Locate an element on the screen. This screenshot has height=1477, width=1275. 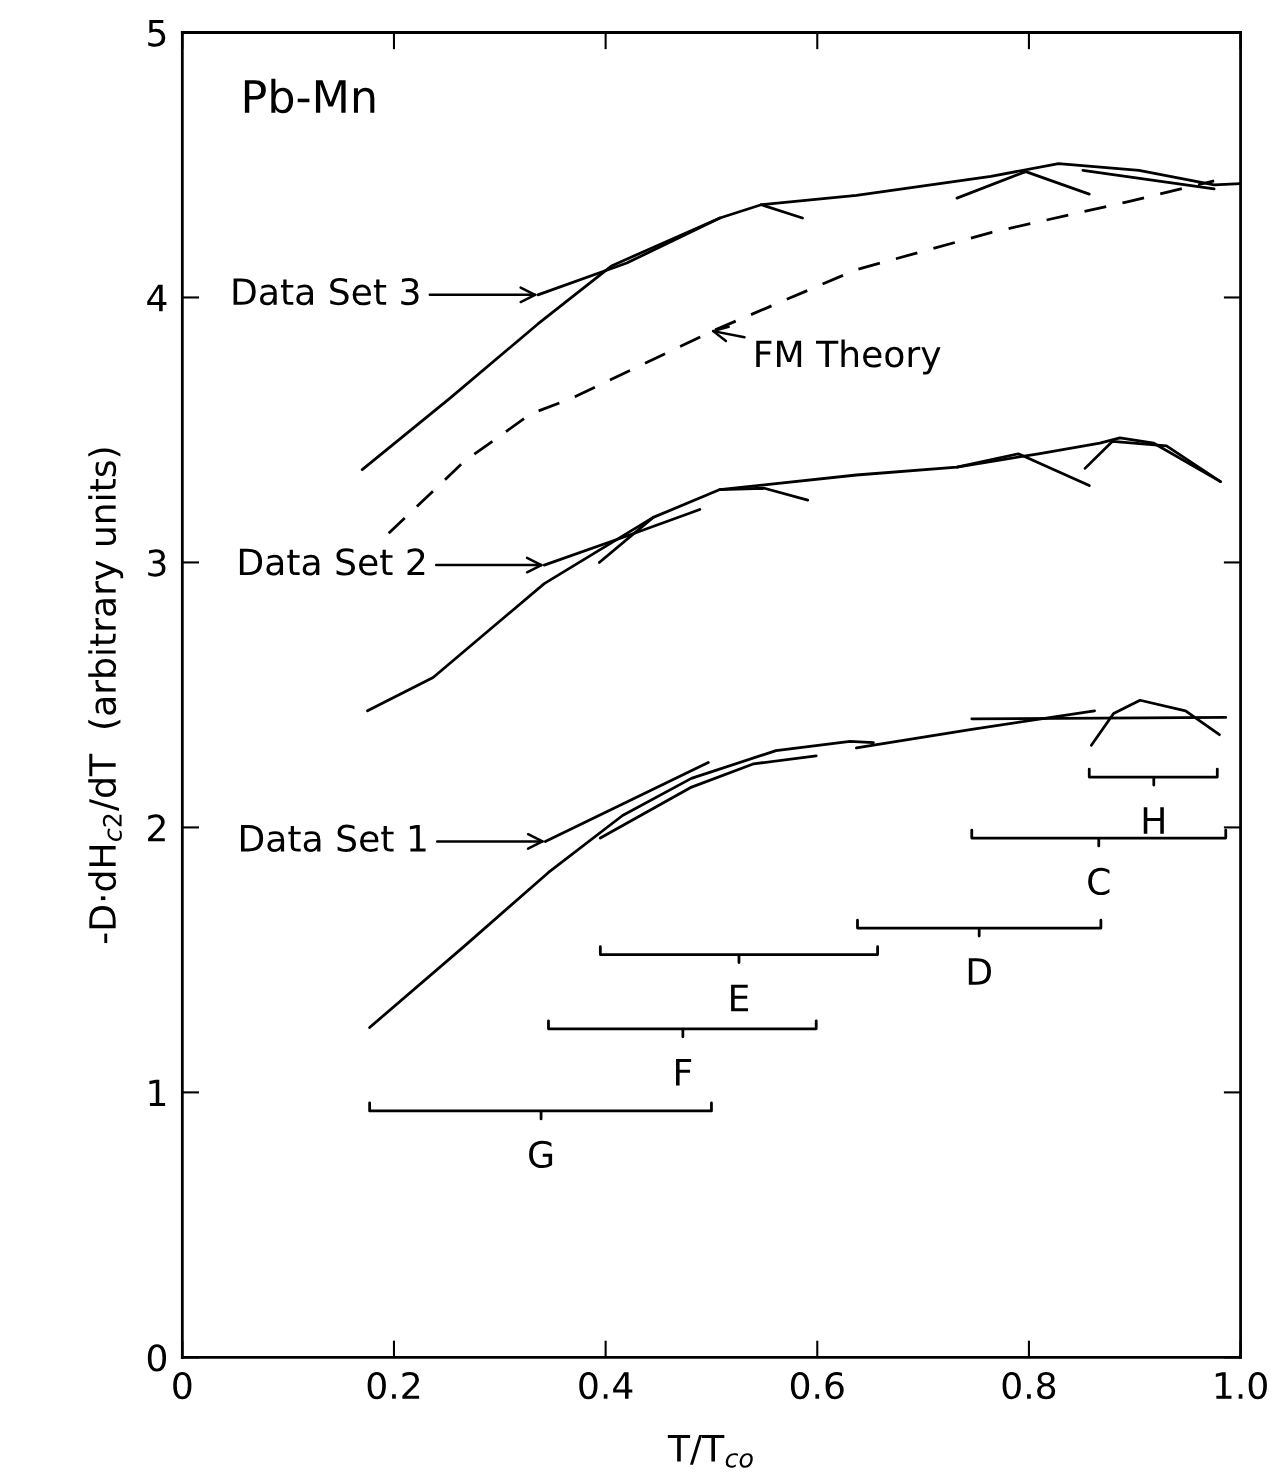
annotation: FM Theory is located at coordinates (848, 357).